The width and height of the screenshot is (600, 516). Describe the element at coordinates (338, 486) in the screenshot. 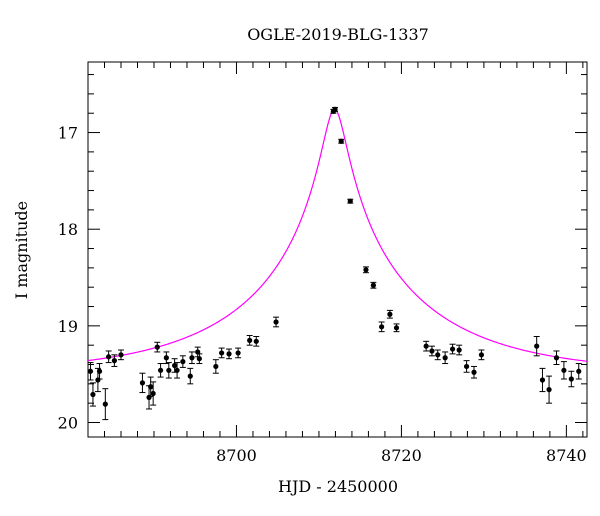

I see `x-axis-title: HJD - 2450000` at that location.